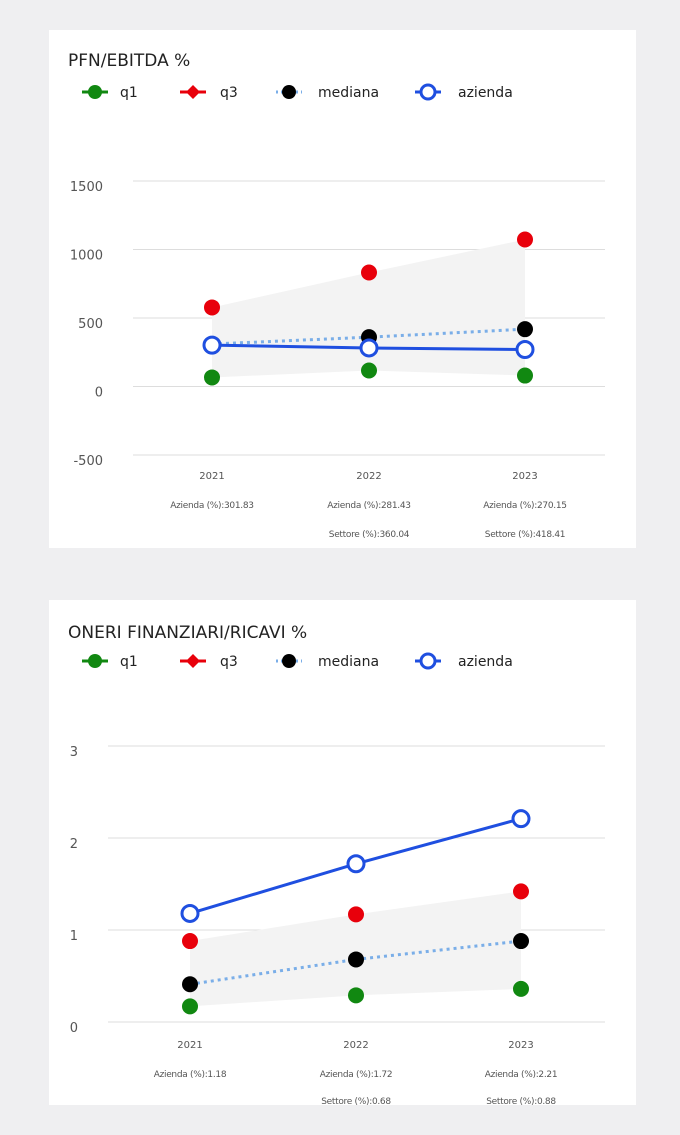  What do you see at coordinates (356, 1075) in the screenshot?
I see `annotation: Azienda (%):1.72` at bounding box center [356, 1075].